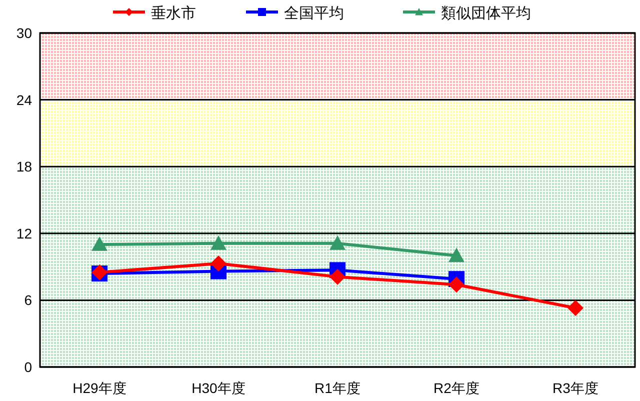  What do you see at coordinates (24, 33) in the screenshot?
I see `y-tick-label: 30` at bounding box center [24, 33].